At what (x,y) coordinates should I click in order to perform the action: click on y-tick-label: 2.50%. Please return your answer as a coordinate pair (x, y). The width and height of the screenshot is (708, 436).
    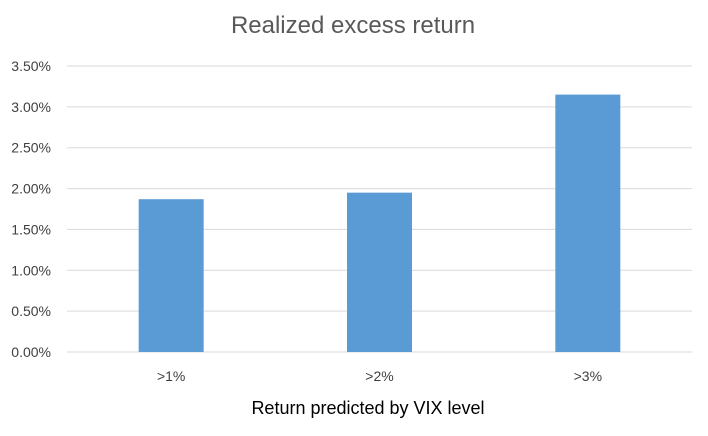
    Looking at the image, I should click on (31, 148).